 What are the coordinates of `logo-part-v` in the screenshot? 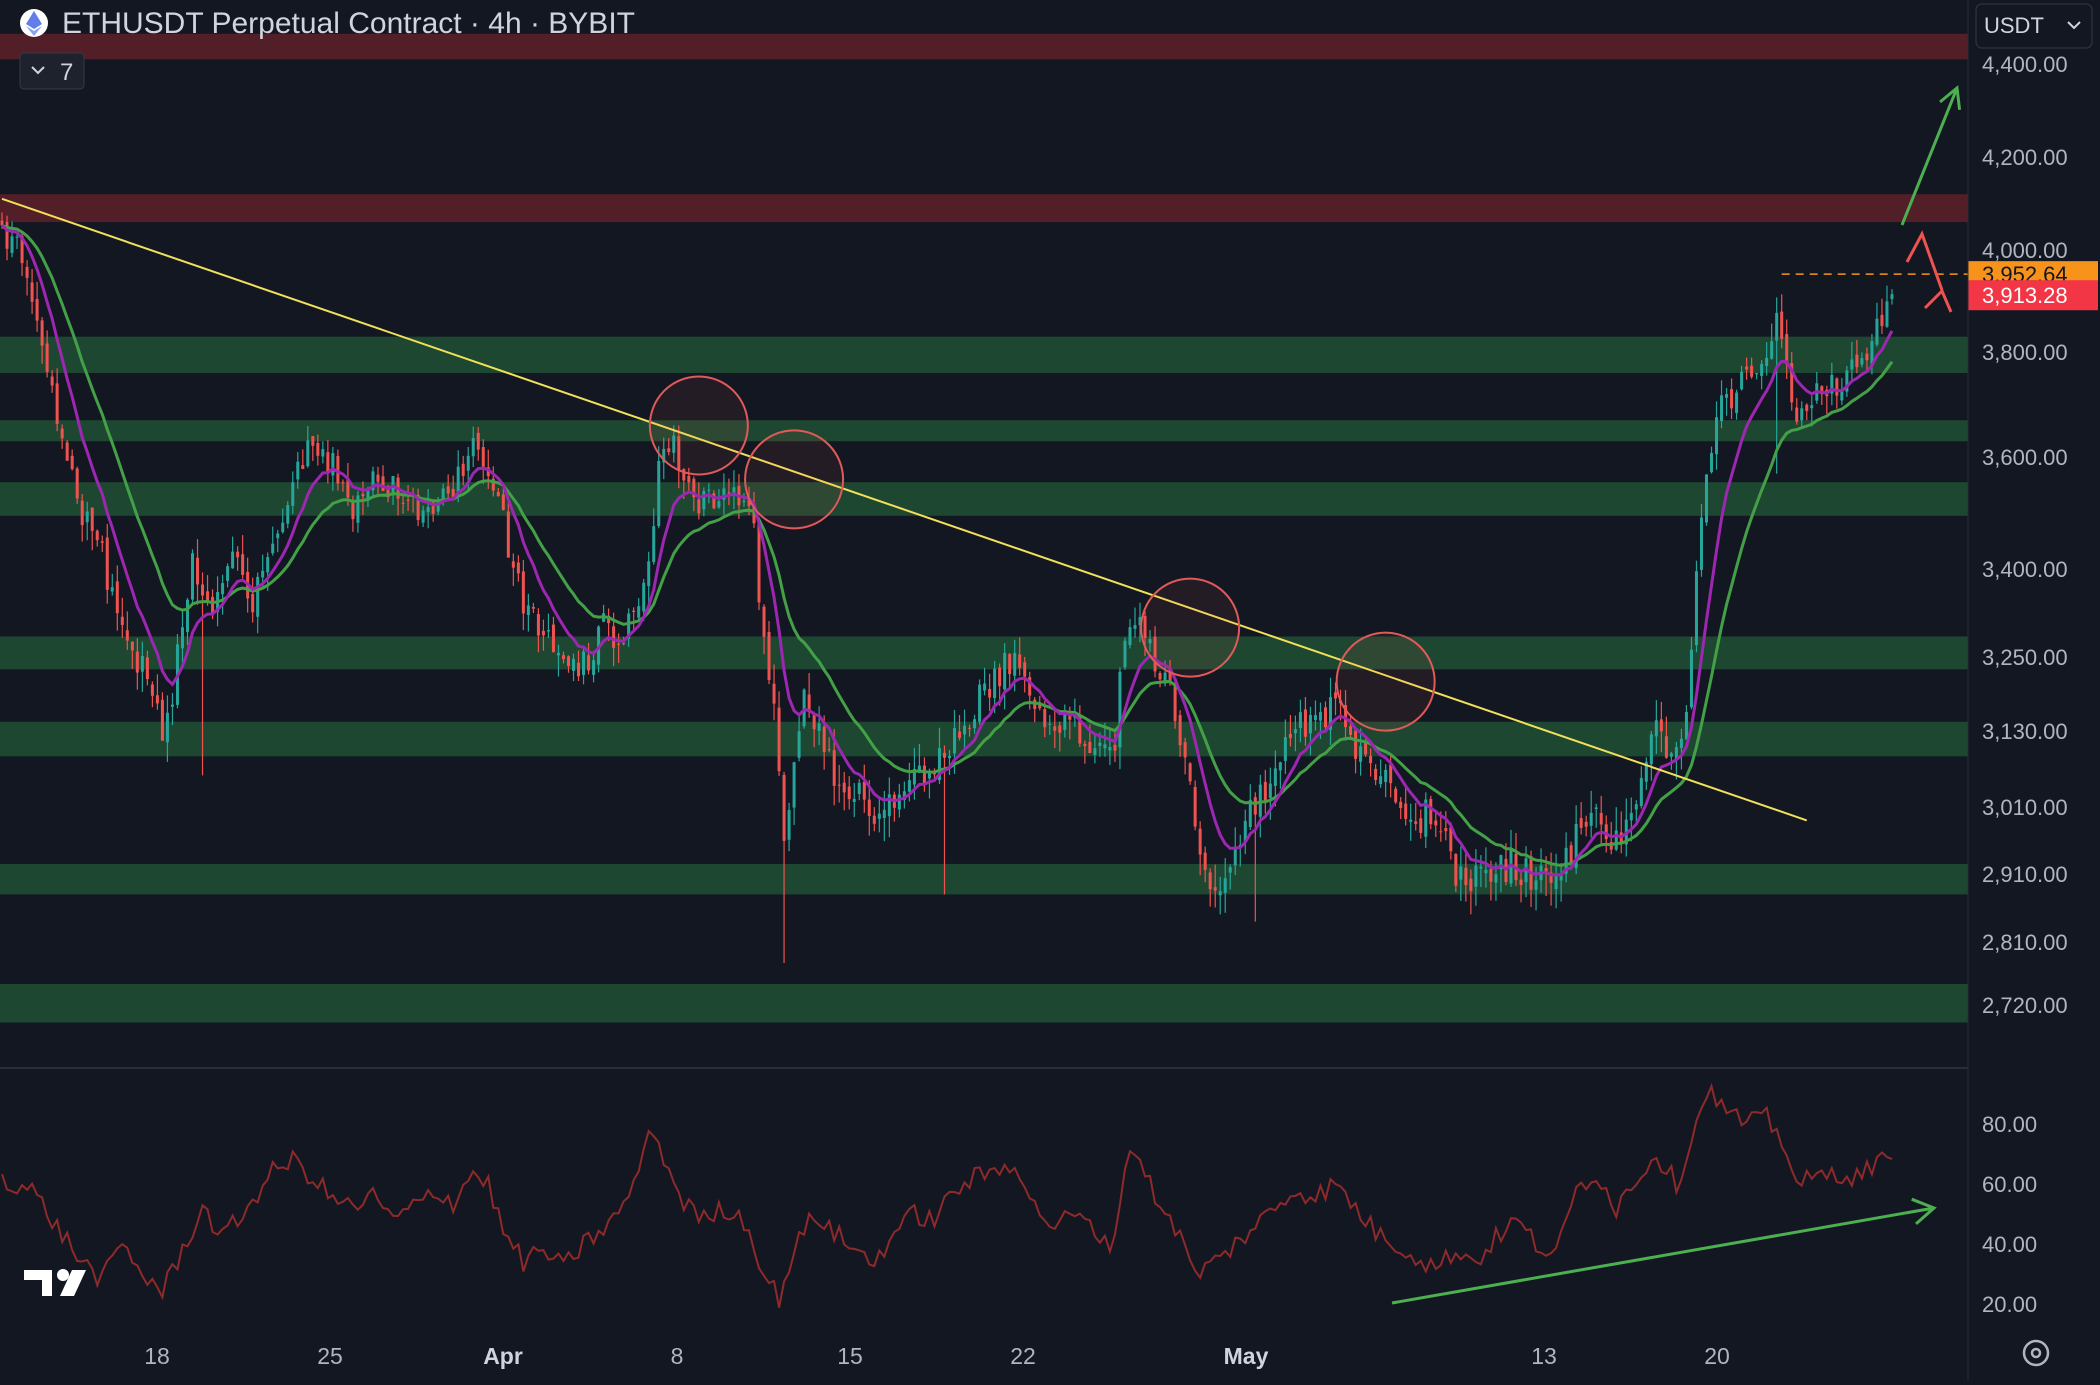 It's located at (73, 1283).